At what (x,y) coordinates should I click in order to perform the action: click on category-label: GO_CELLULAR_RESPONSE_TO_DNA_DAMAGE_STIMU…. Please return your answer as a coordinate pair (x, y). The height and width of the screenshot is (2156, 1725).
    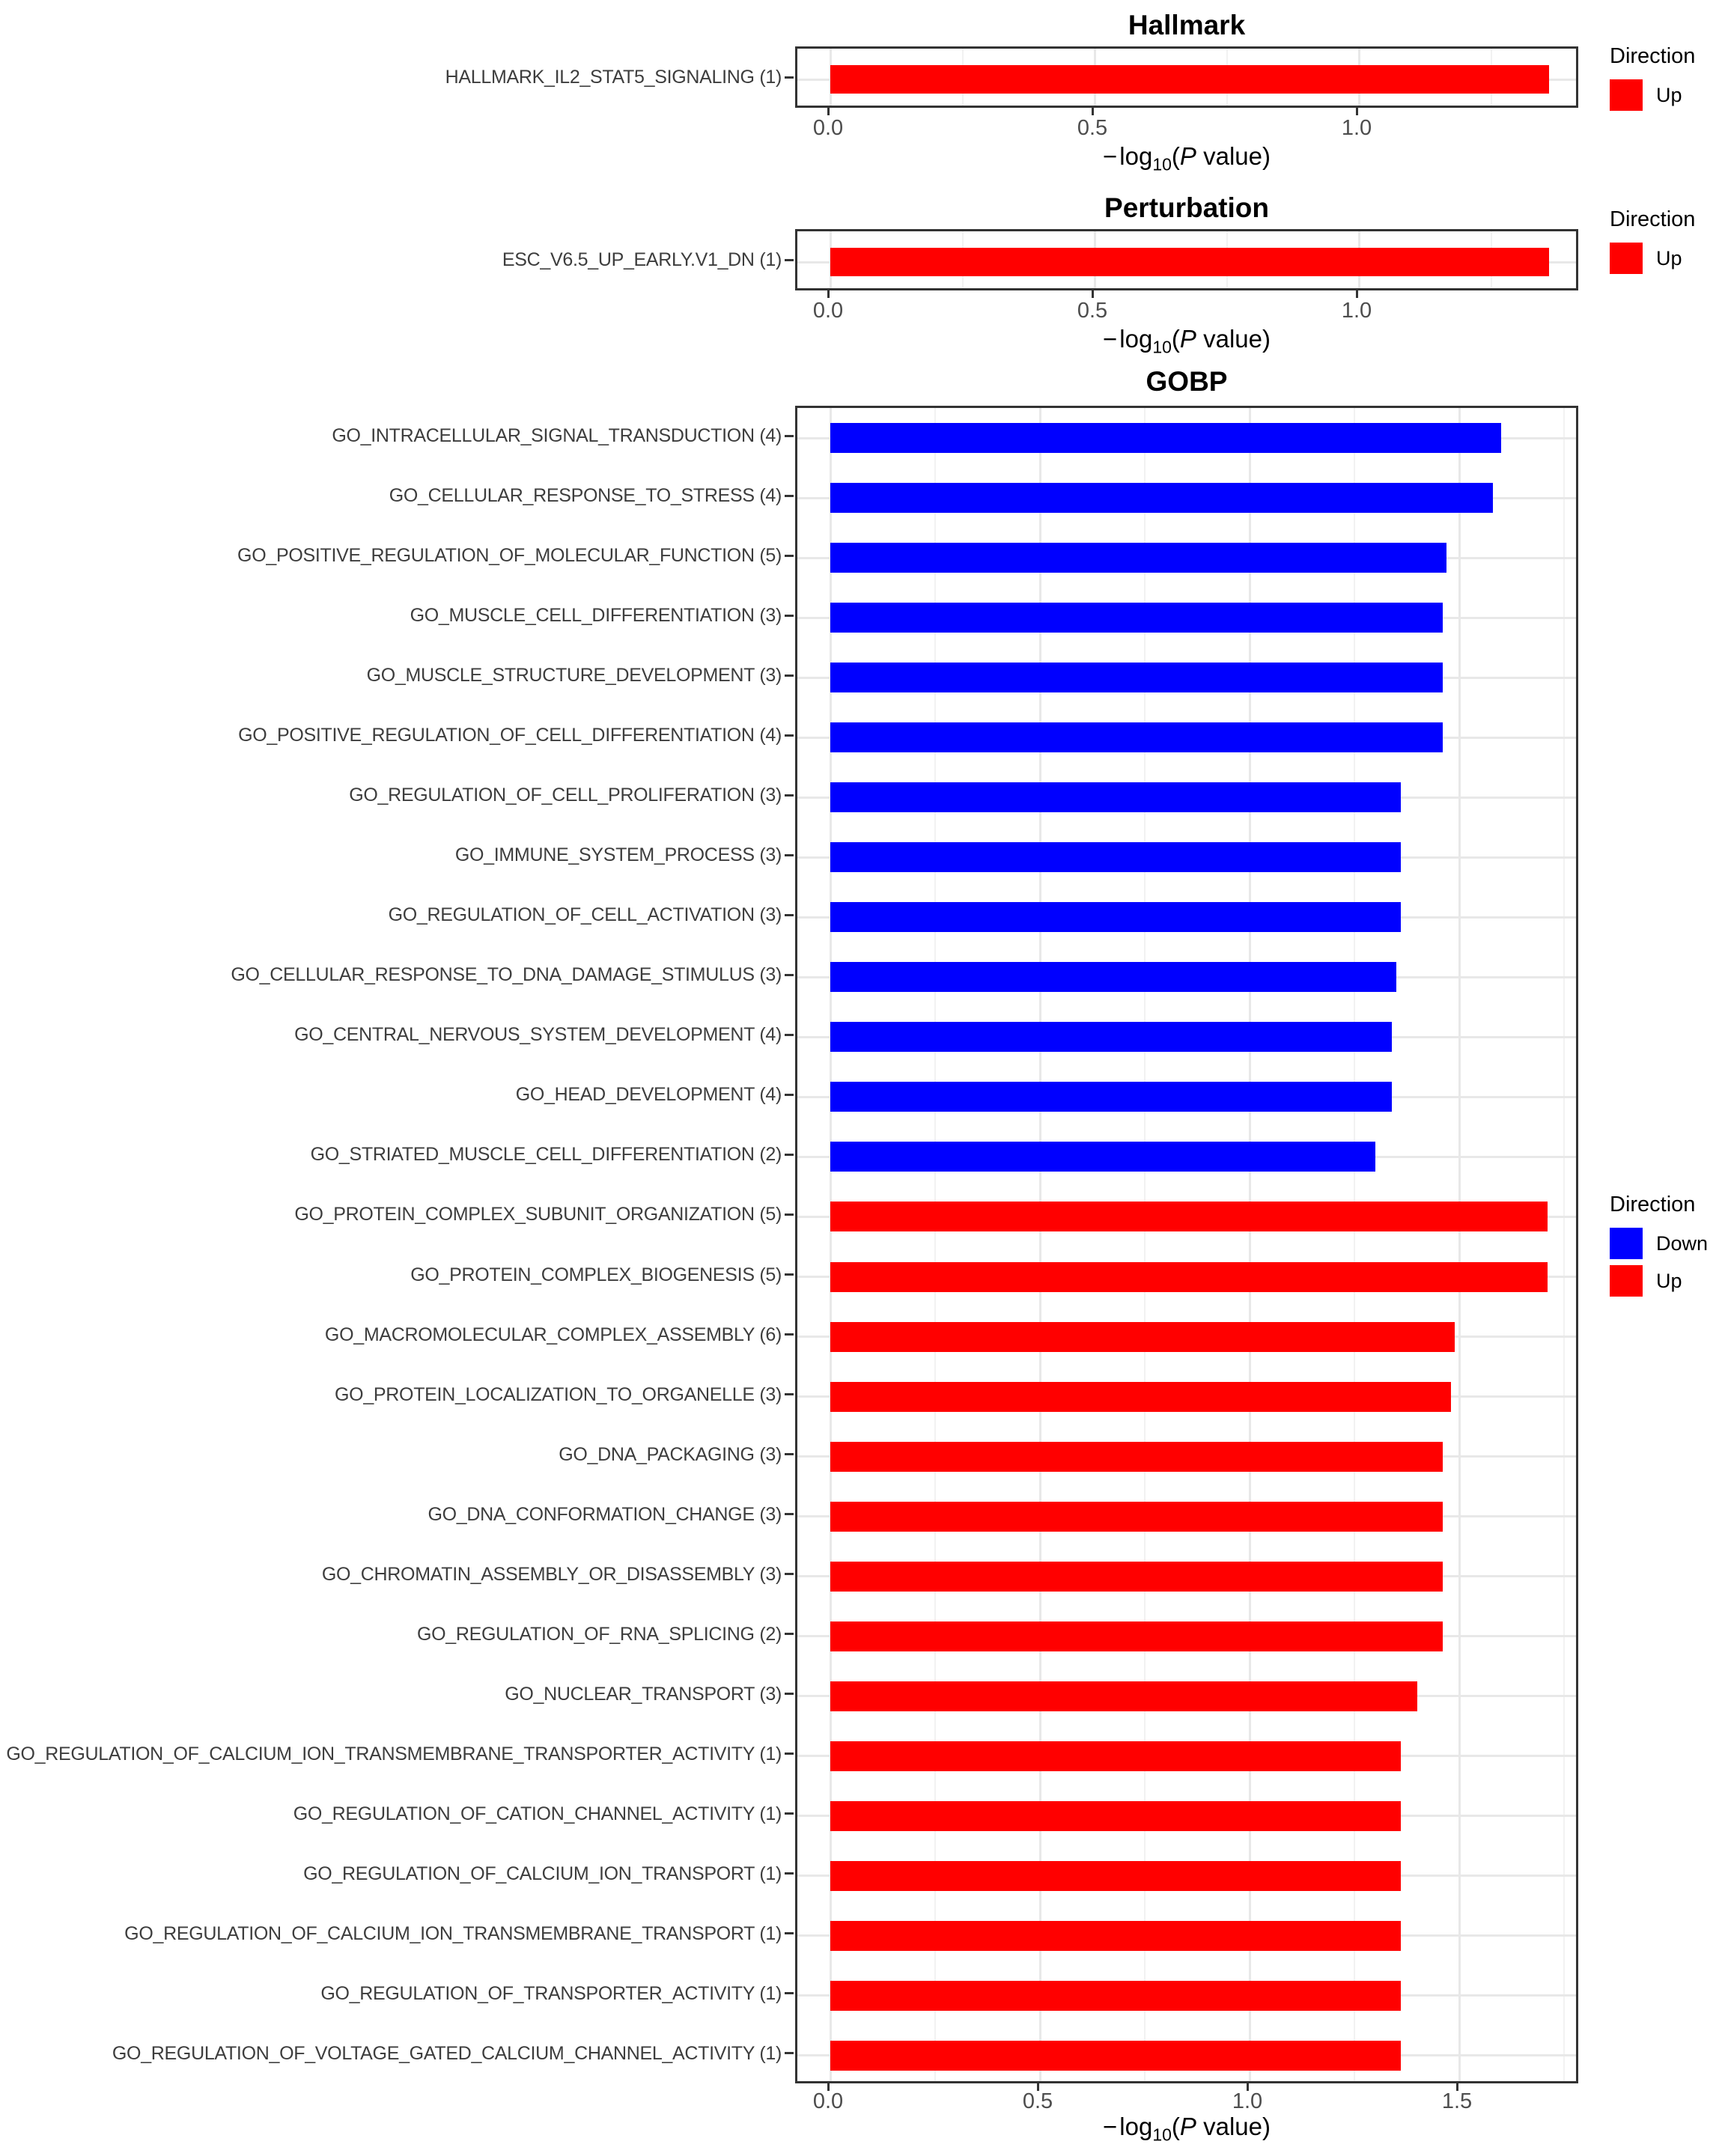
    Looking at the image, I should click on (506, 975).